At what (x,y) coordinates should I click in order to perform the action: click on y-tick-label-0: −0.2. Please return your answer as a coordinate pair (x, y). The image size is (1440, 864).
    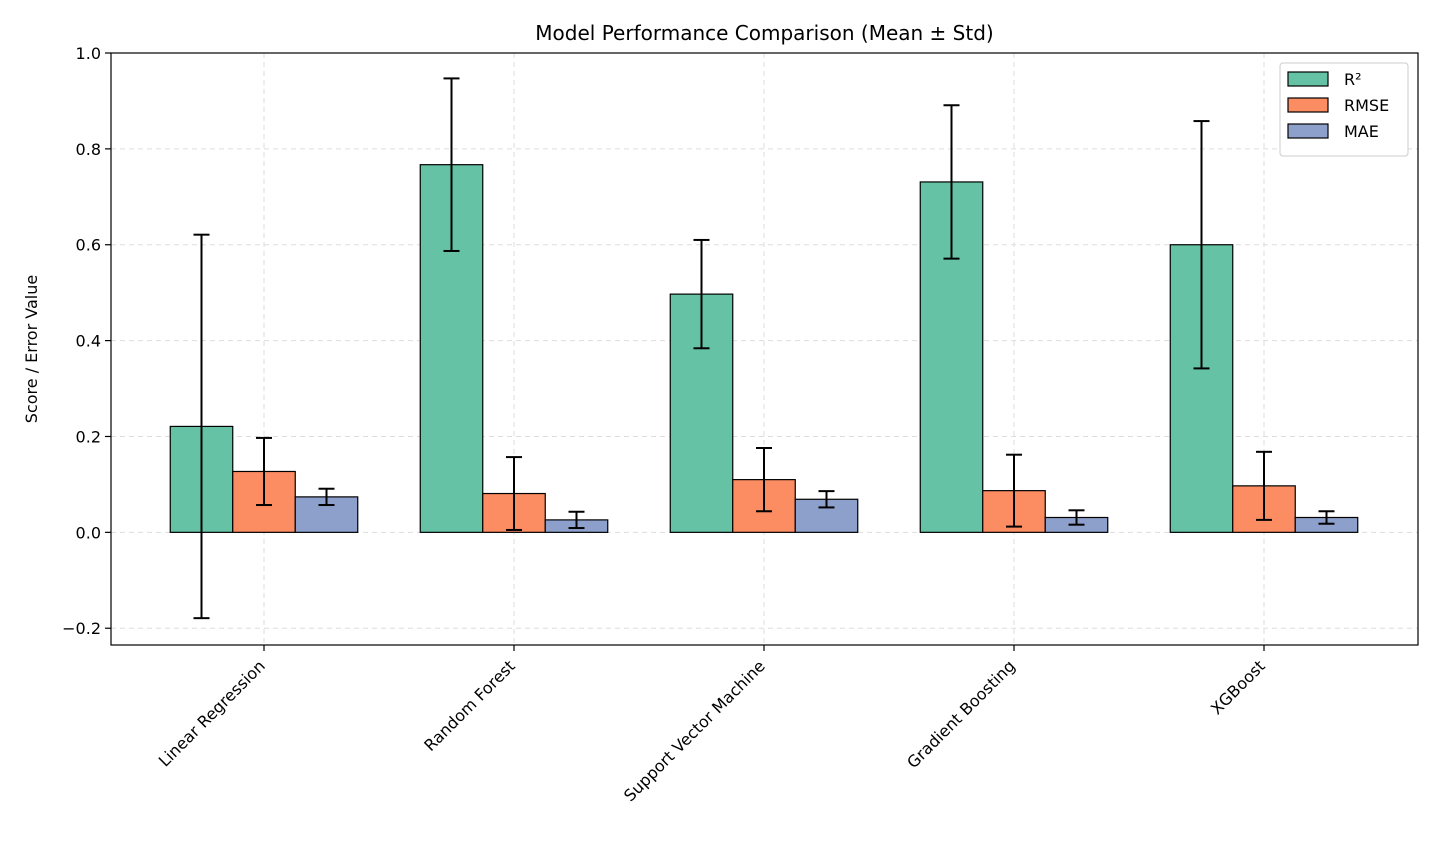
    Looking at the image, I should click on (81, 628).